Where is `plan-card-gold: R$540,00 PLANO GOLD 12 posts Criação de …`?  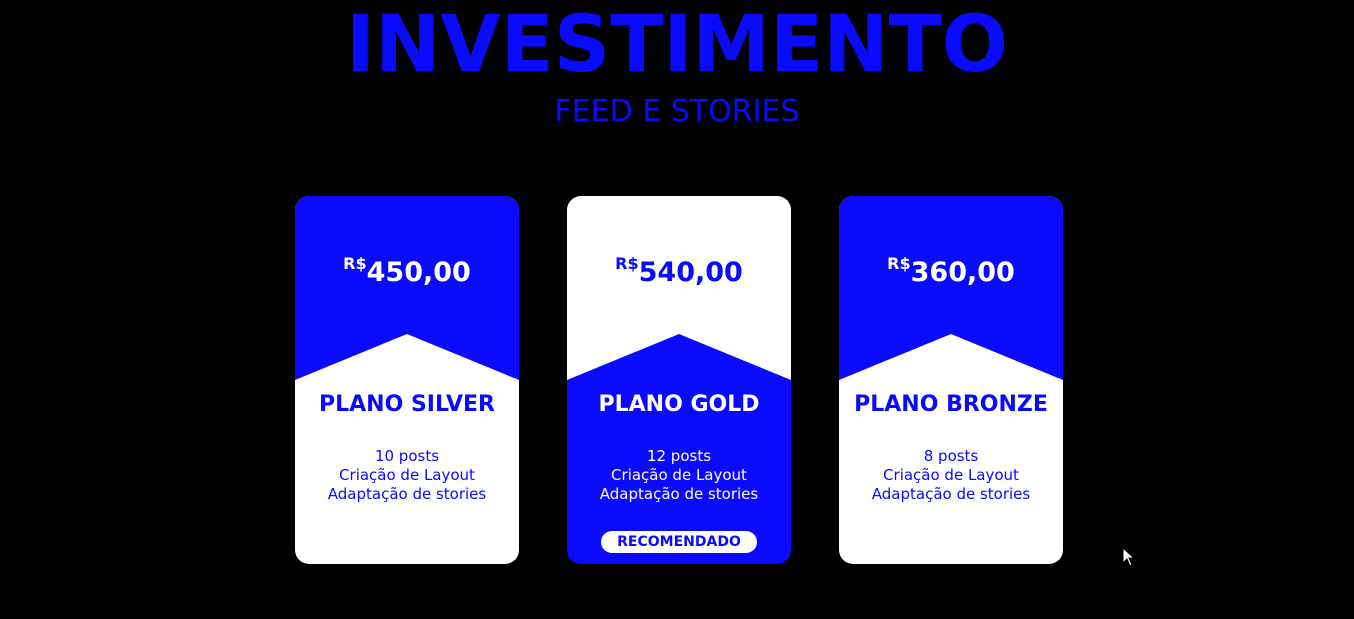
plan-card-gold: R$540,00 PLANO GOLD 12 posts Criação de … is located at coordinates (679, 380).